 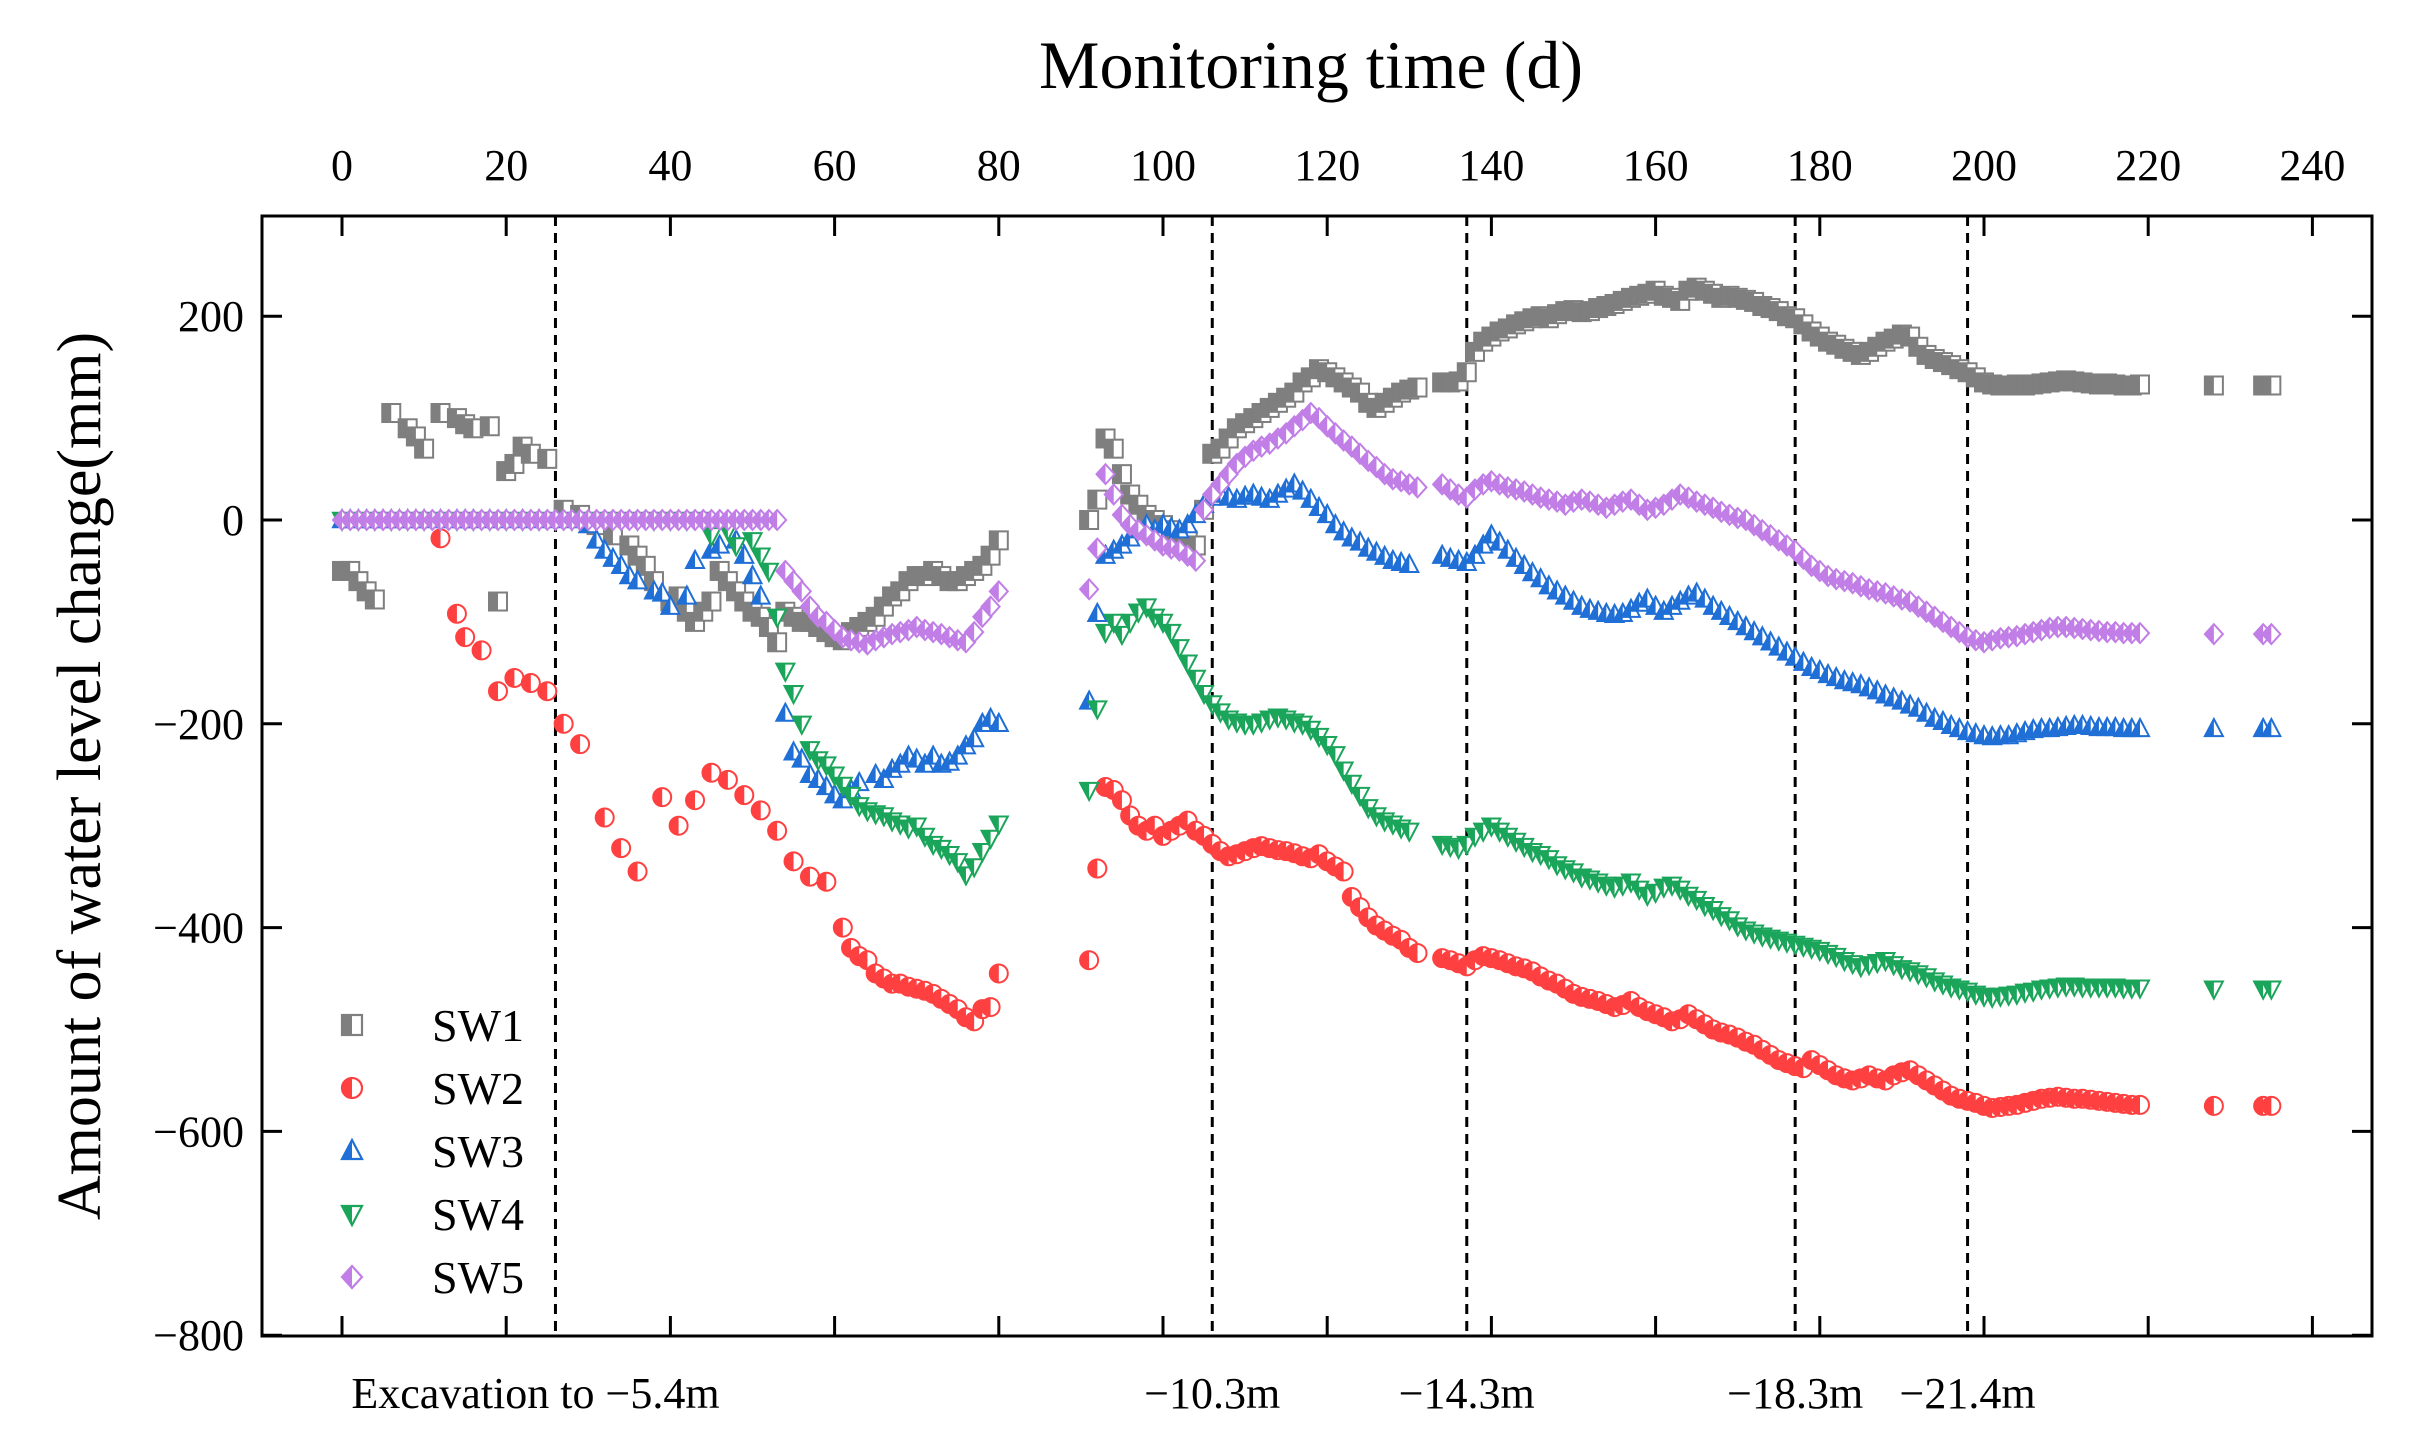 I want to click on y-tick-label: −800, so click(x=198, y=1335).